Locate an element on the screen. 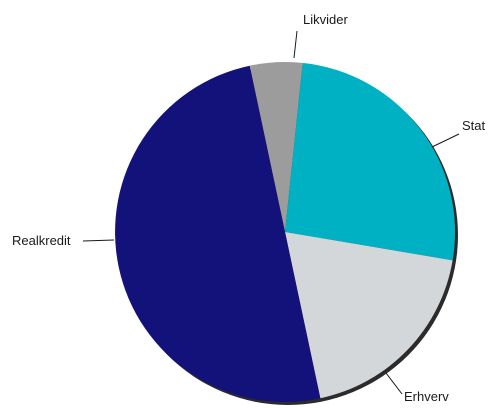  slice-label-realkredit: Realkredit is located at coordinates (41, 240).